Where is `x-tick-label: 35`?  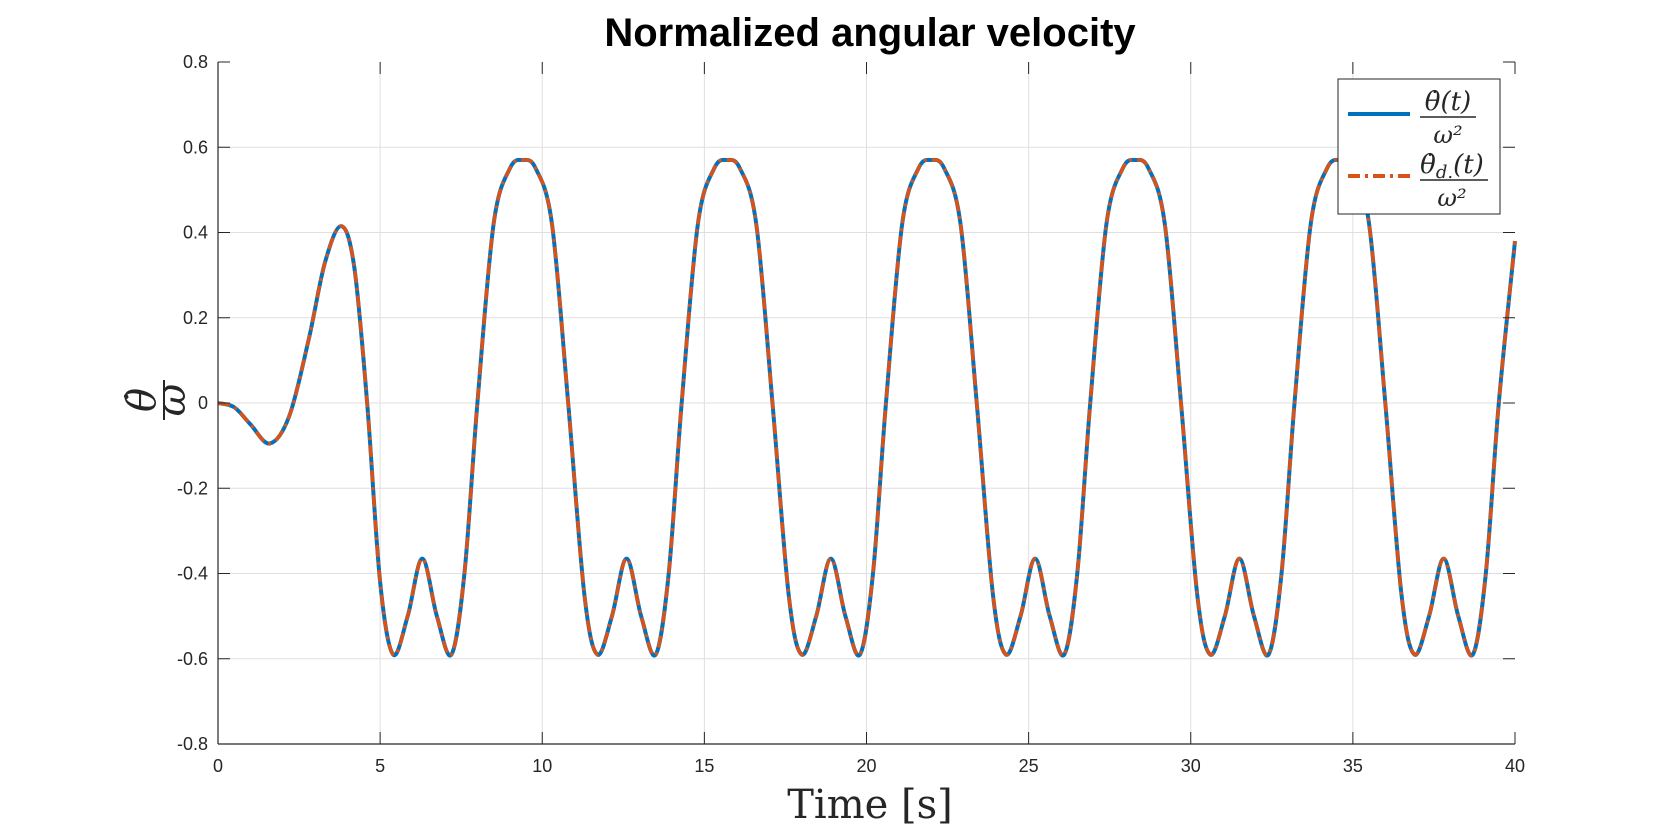 x-tick-label: 35 is located at coordinates (1353, 766).